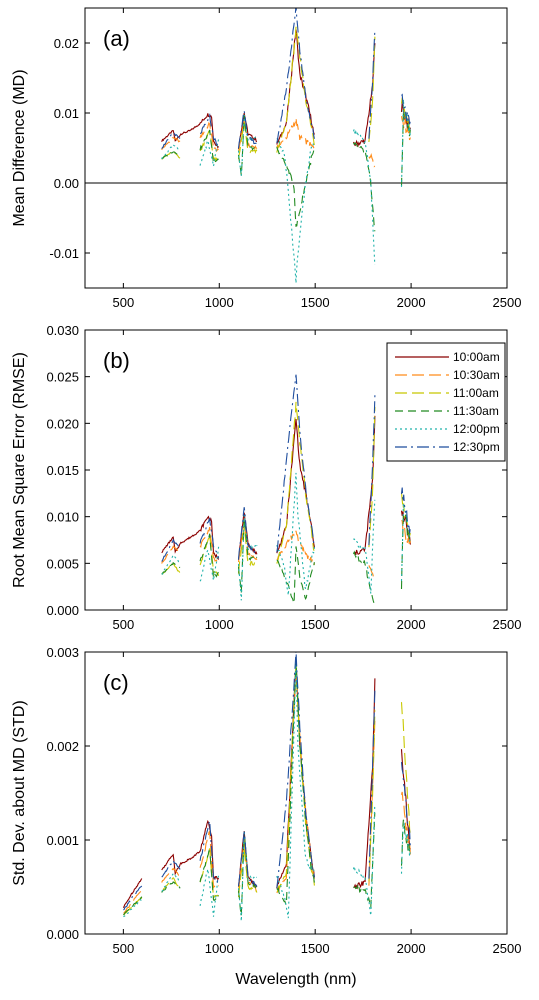 This screenshot has width=539, height=1000. What do you see at coordinates (116, 682) in the screenshot?
I see `panel-label: (c)` at bounding box center [116, 682].